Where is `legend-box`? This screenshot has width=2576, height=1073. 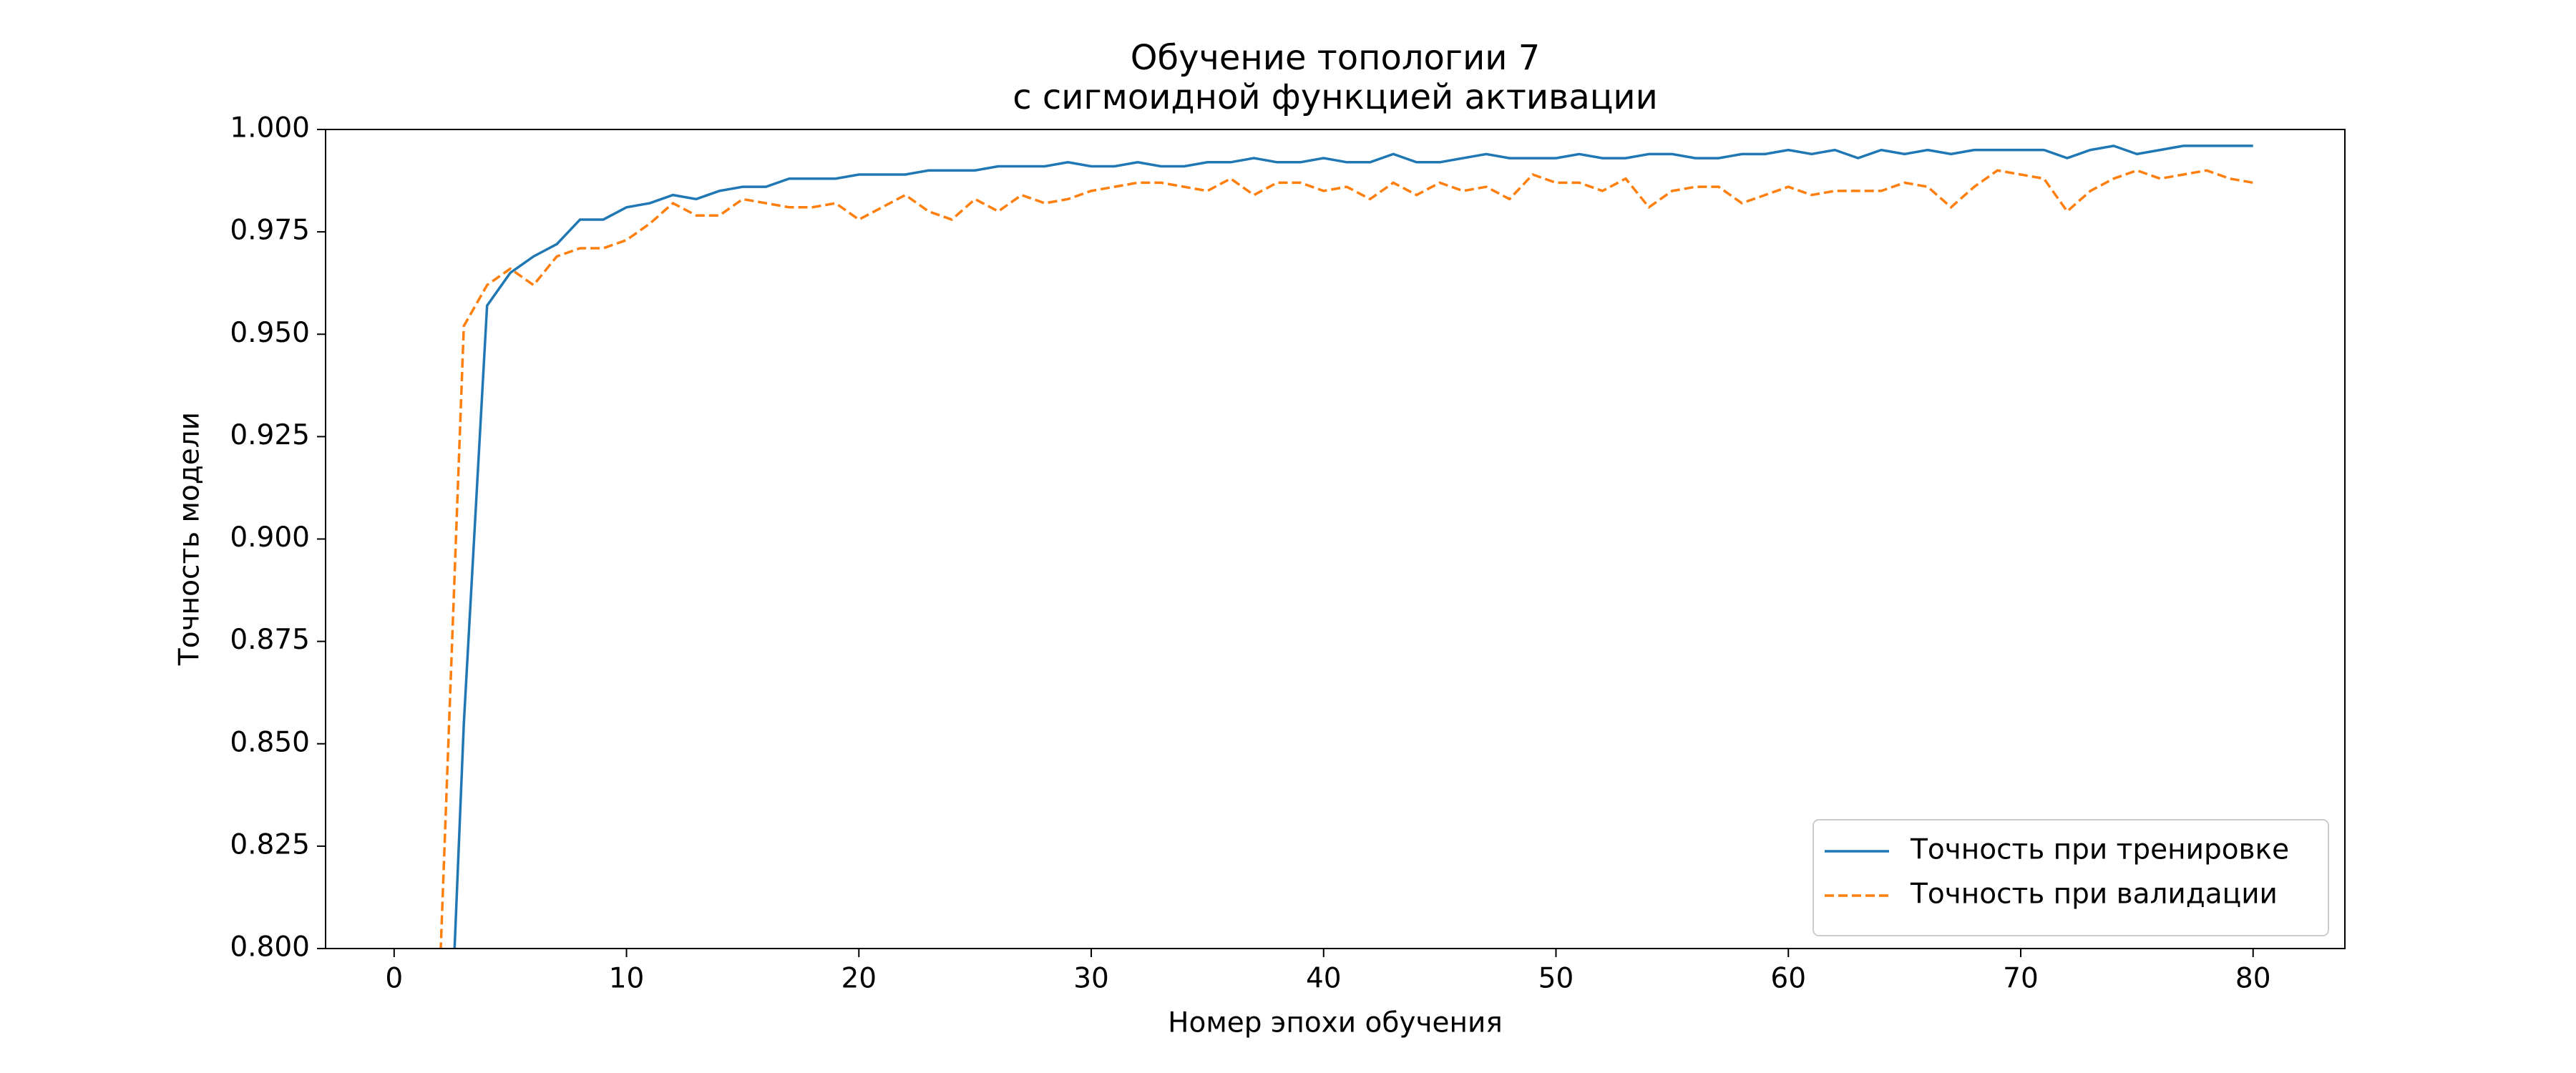 legend-box is located at coordinates (2071, 877).